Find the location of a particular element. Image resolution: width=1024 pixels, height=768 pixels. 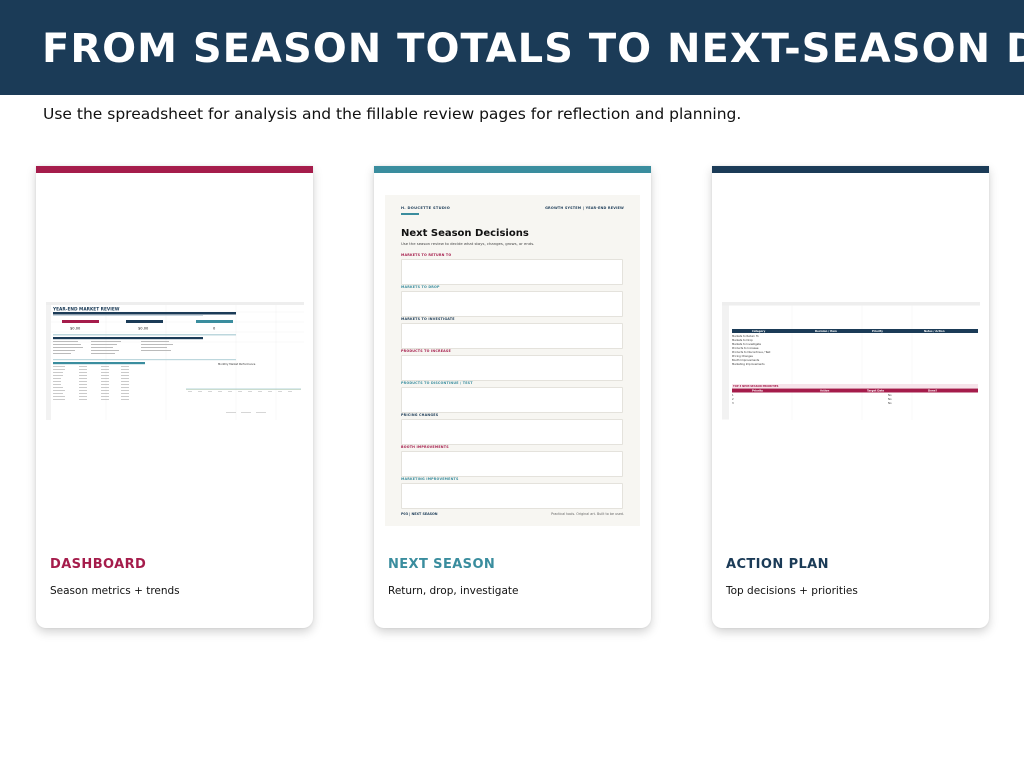

card-title: NEXT SEASON is located at coordinates (442, 564).